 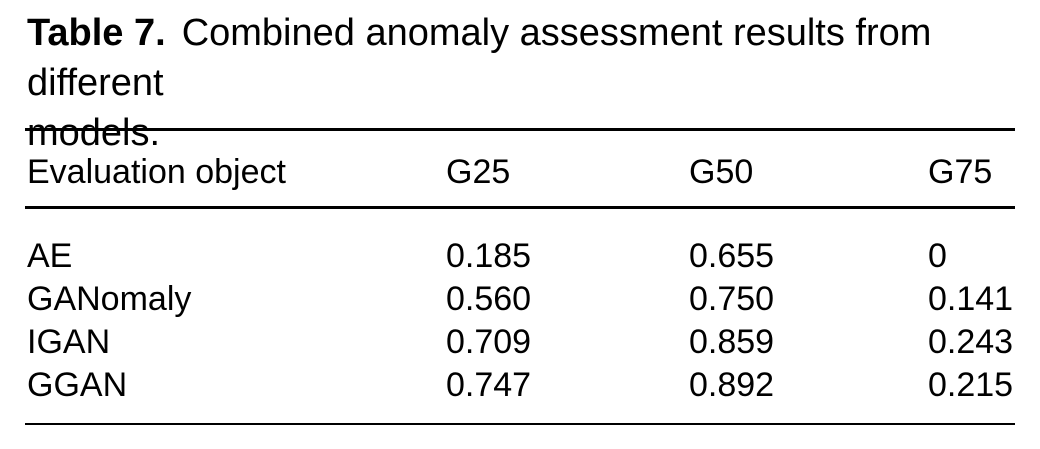 I want to click on cell-value: 0.892, so click(x=732, y=385).